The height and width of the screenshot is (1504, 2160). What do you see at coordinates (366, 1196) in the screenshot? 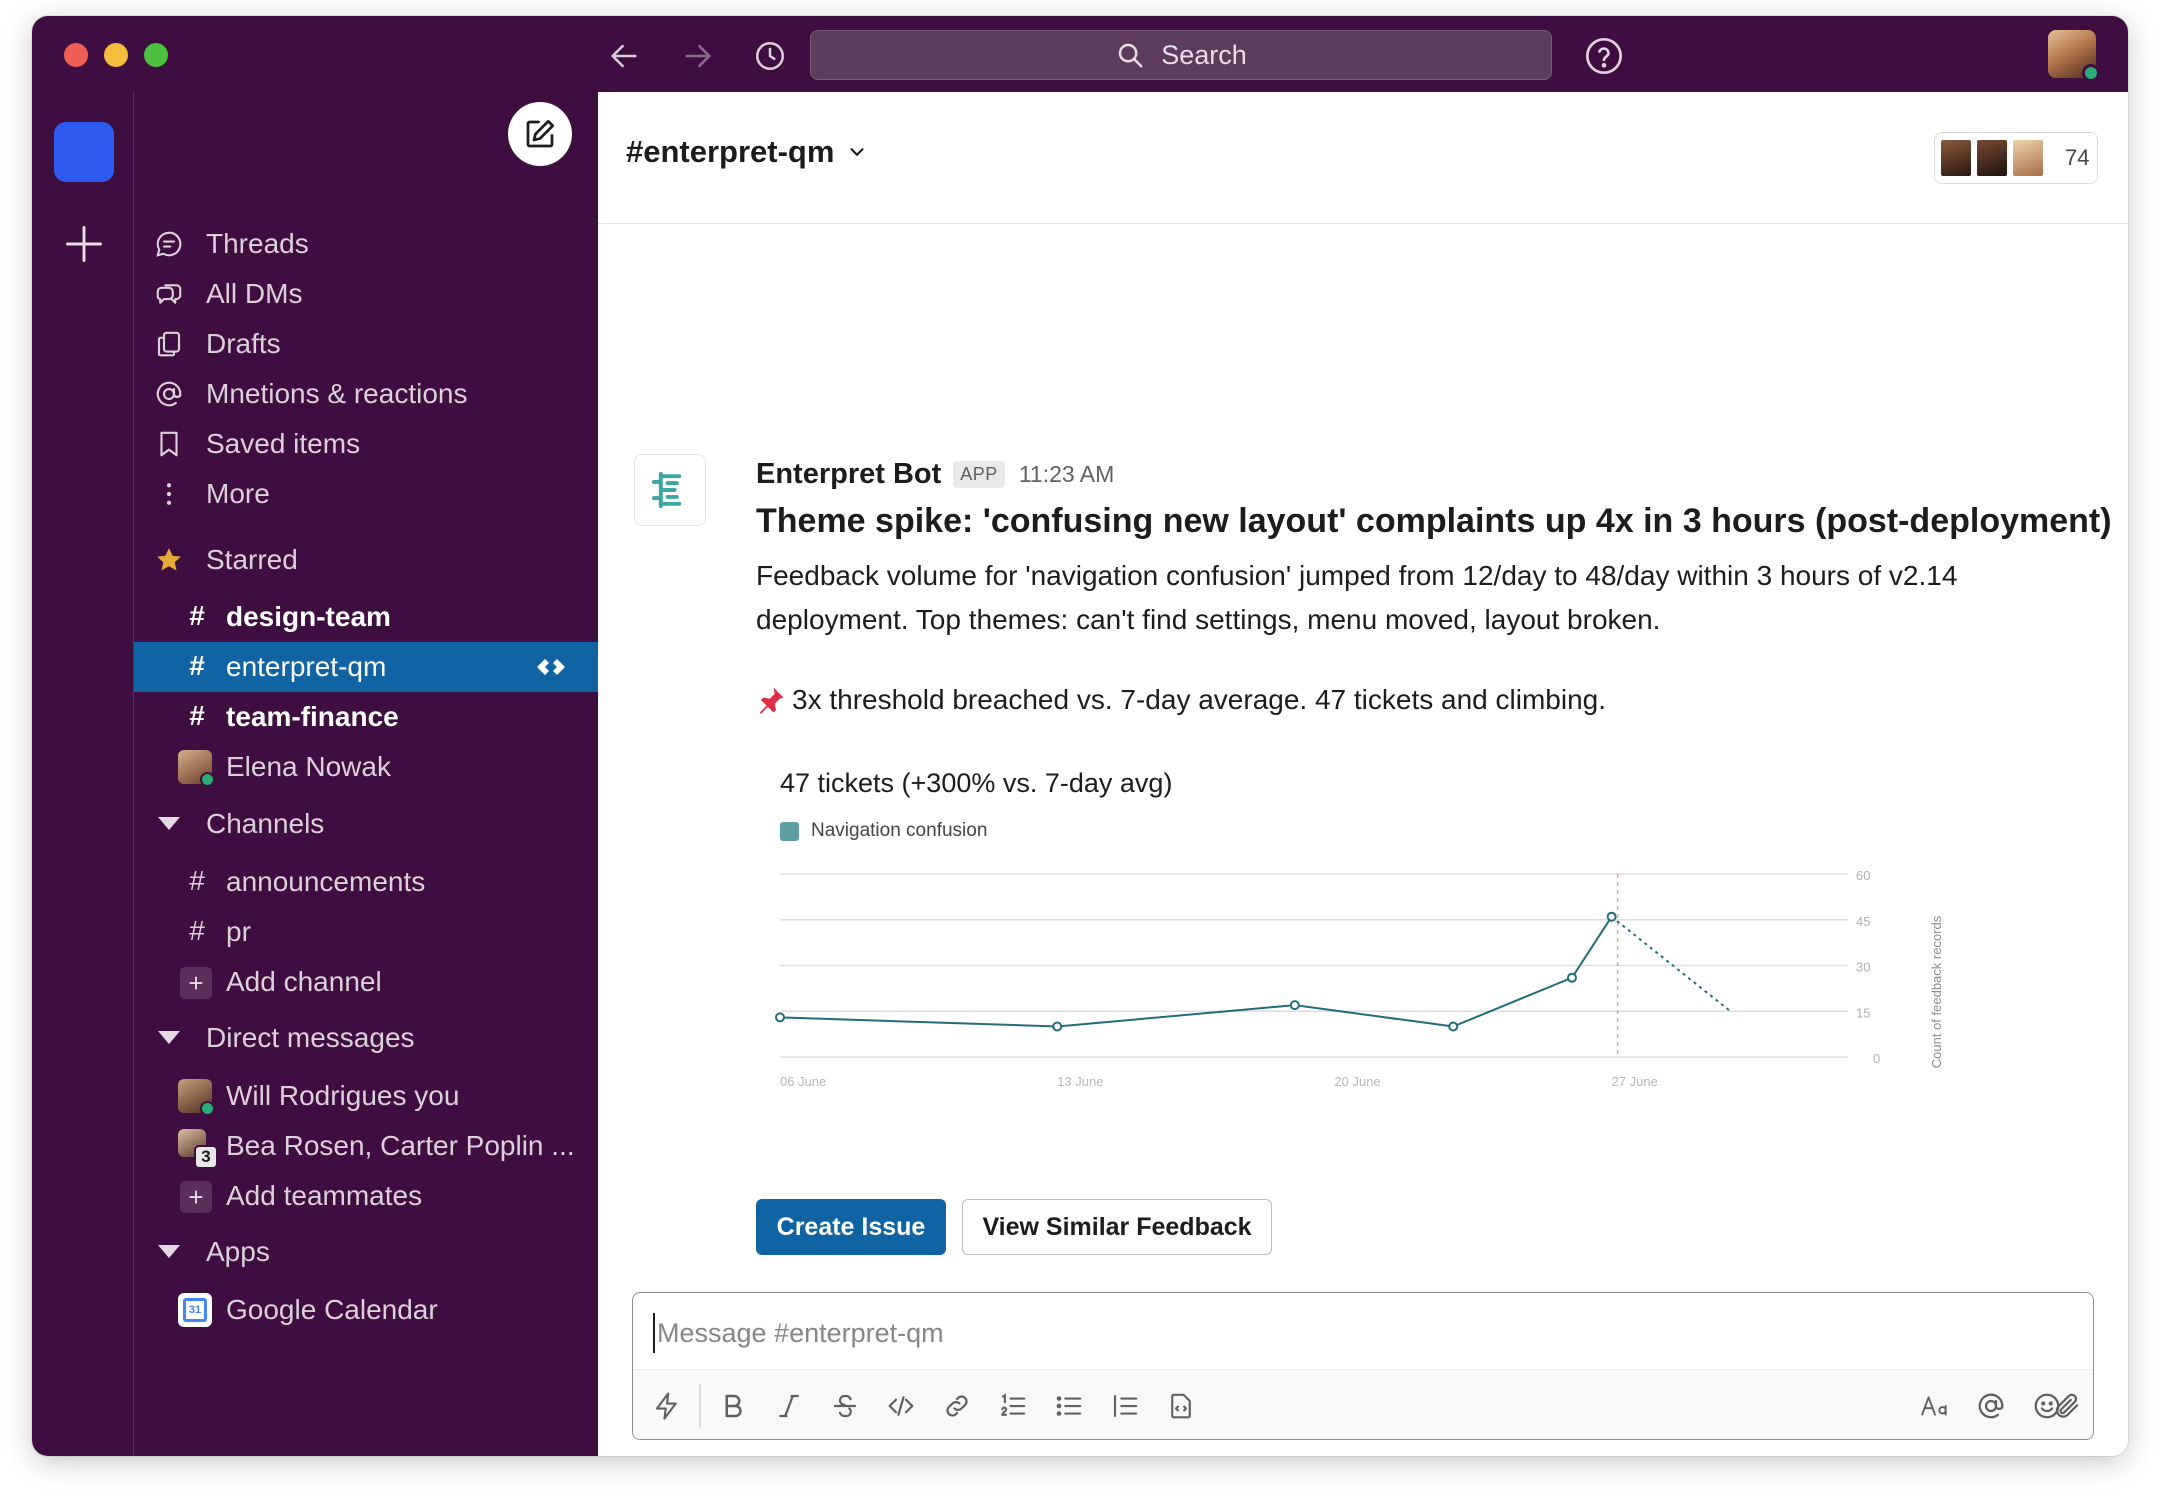
I see `add-teammates-button: + Add teammates` at bounding box center [366, 1196].